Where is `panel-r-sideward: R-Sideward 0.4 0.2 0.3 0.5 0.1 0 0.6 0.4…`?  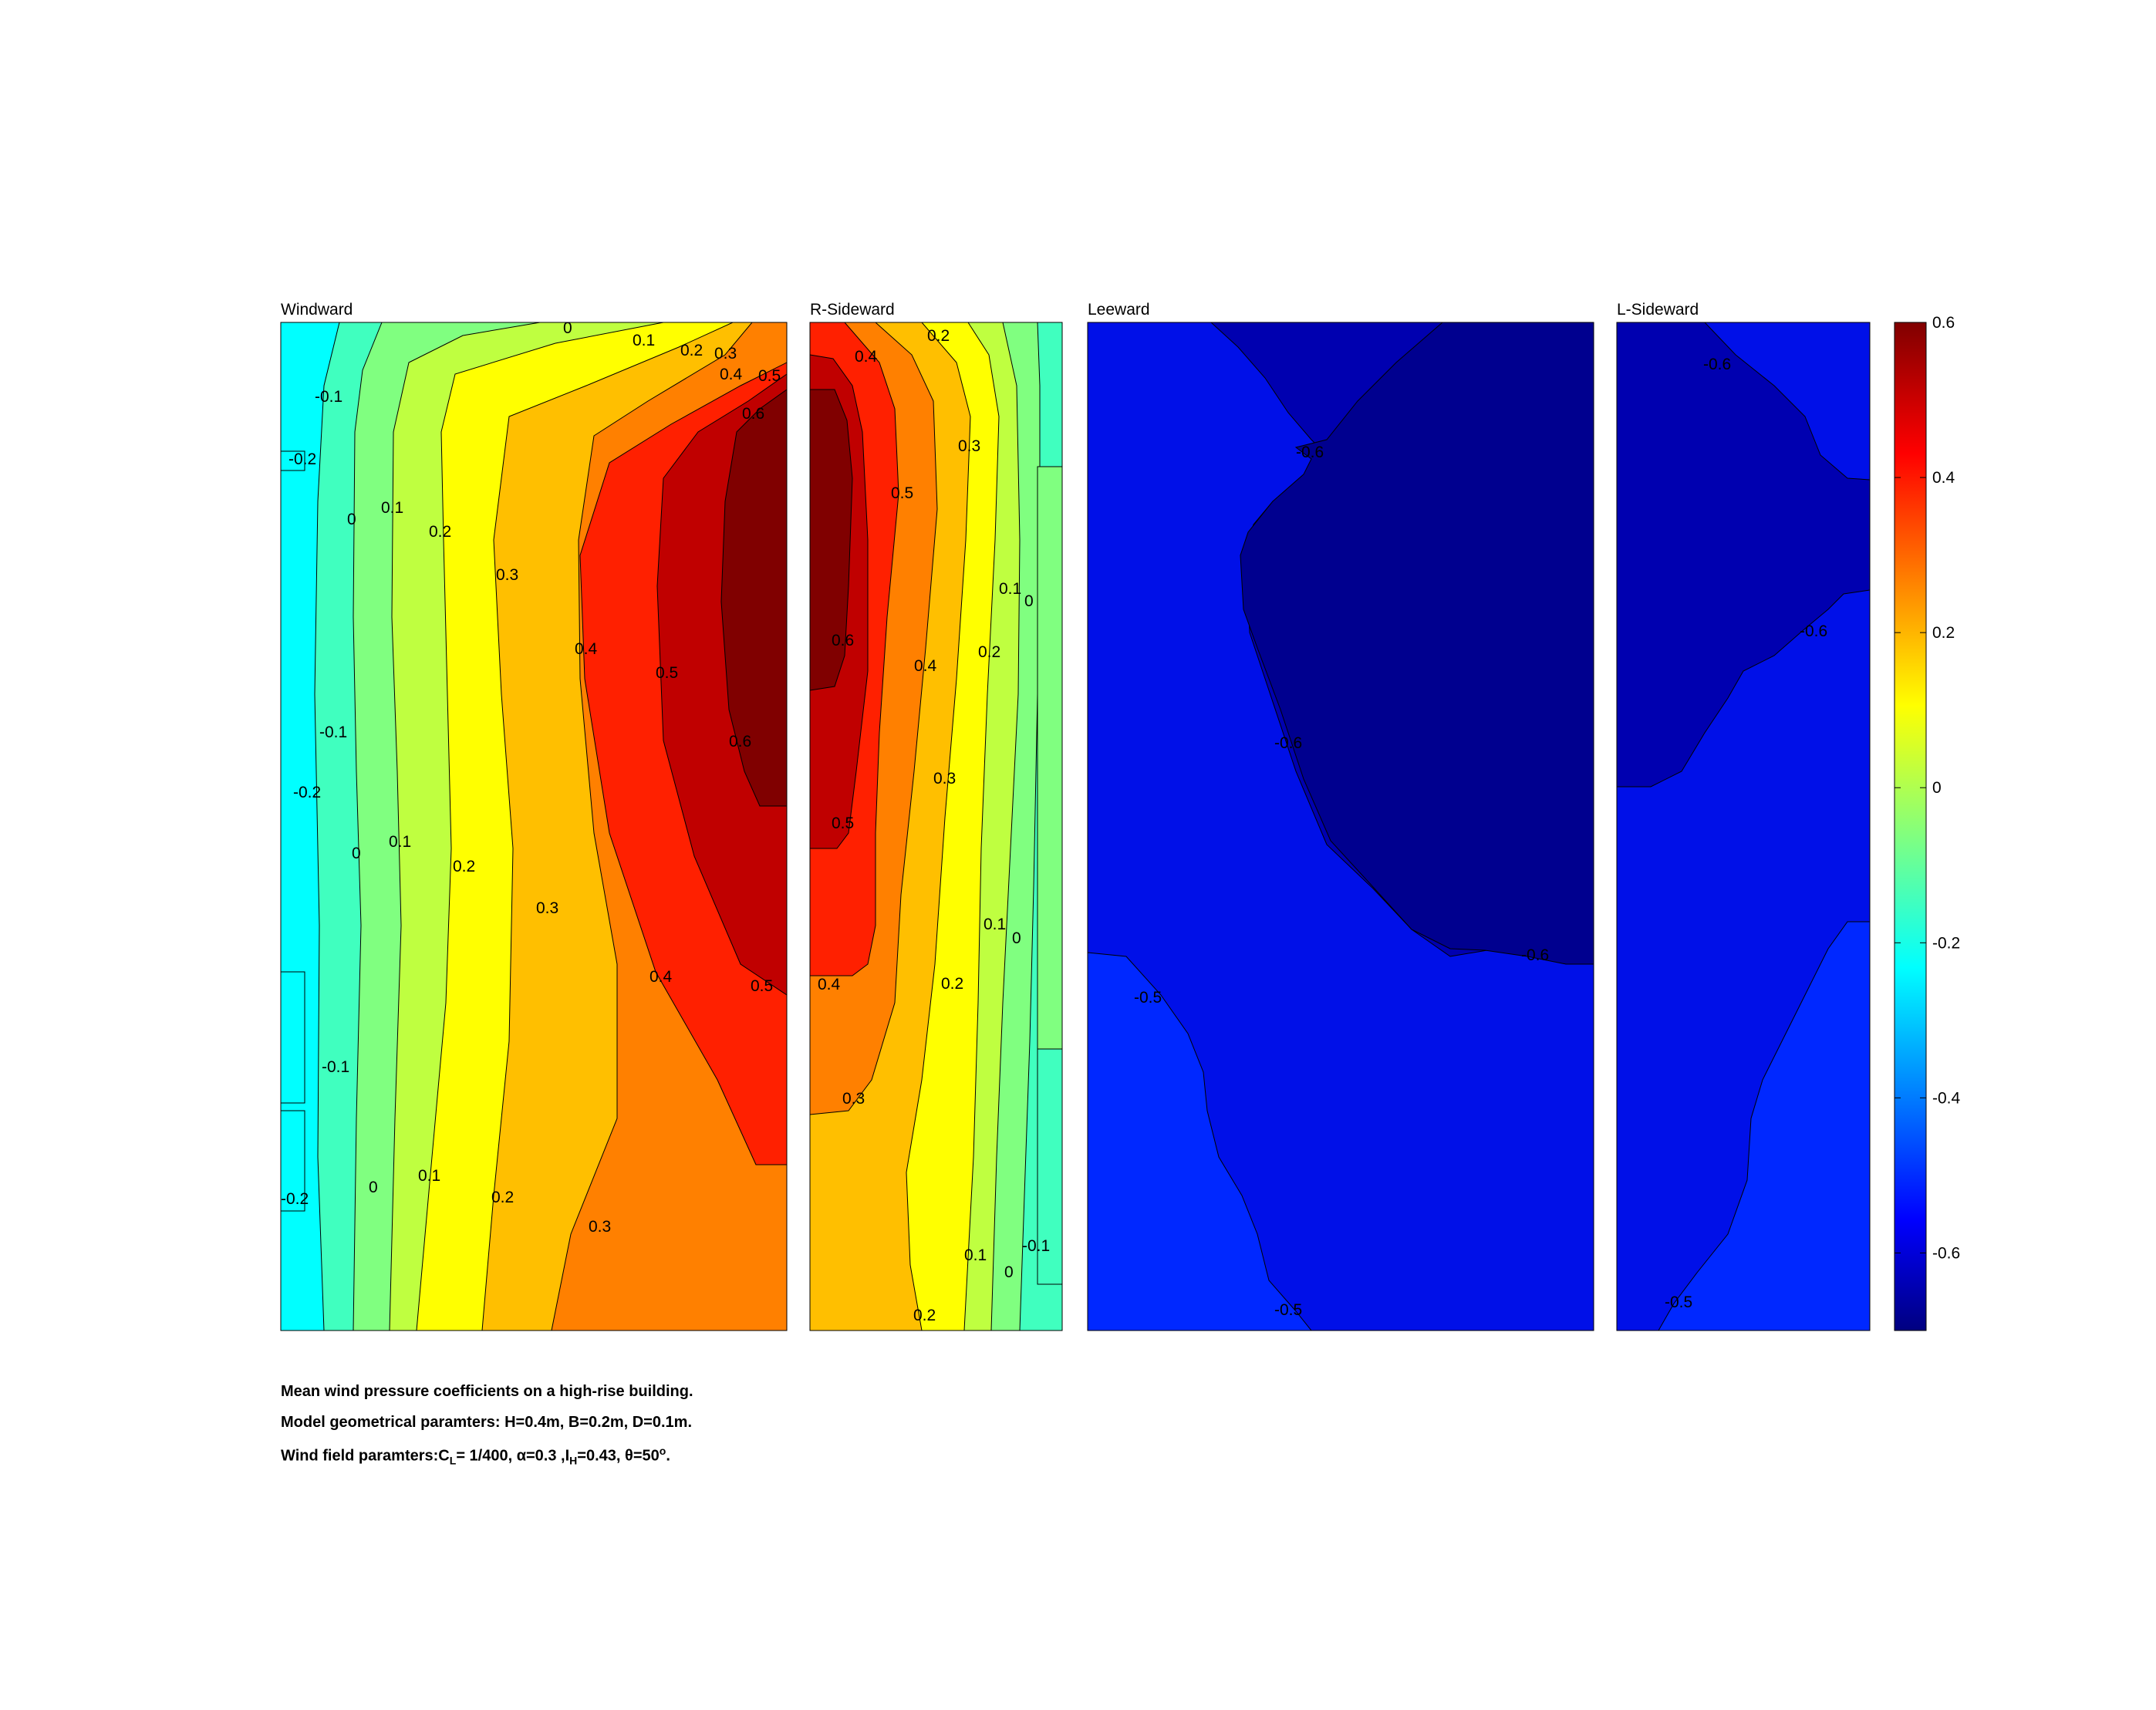 panel-r-sideward: R-Sideward 0.4 0.2 0.3 0.5 0.1 0 0.6 0.4… is located at coordinates (936, 816).